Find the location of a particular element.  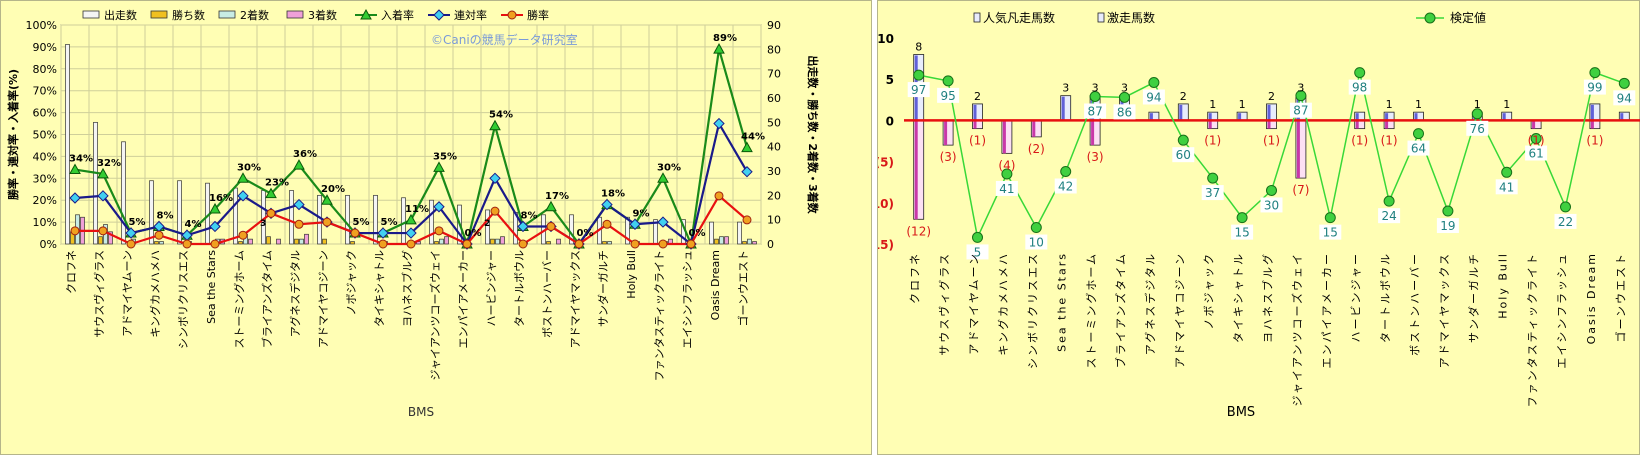

pct-data-label: 9% is located at coordinates (641, 213).